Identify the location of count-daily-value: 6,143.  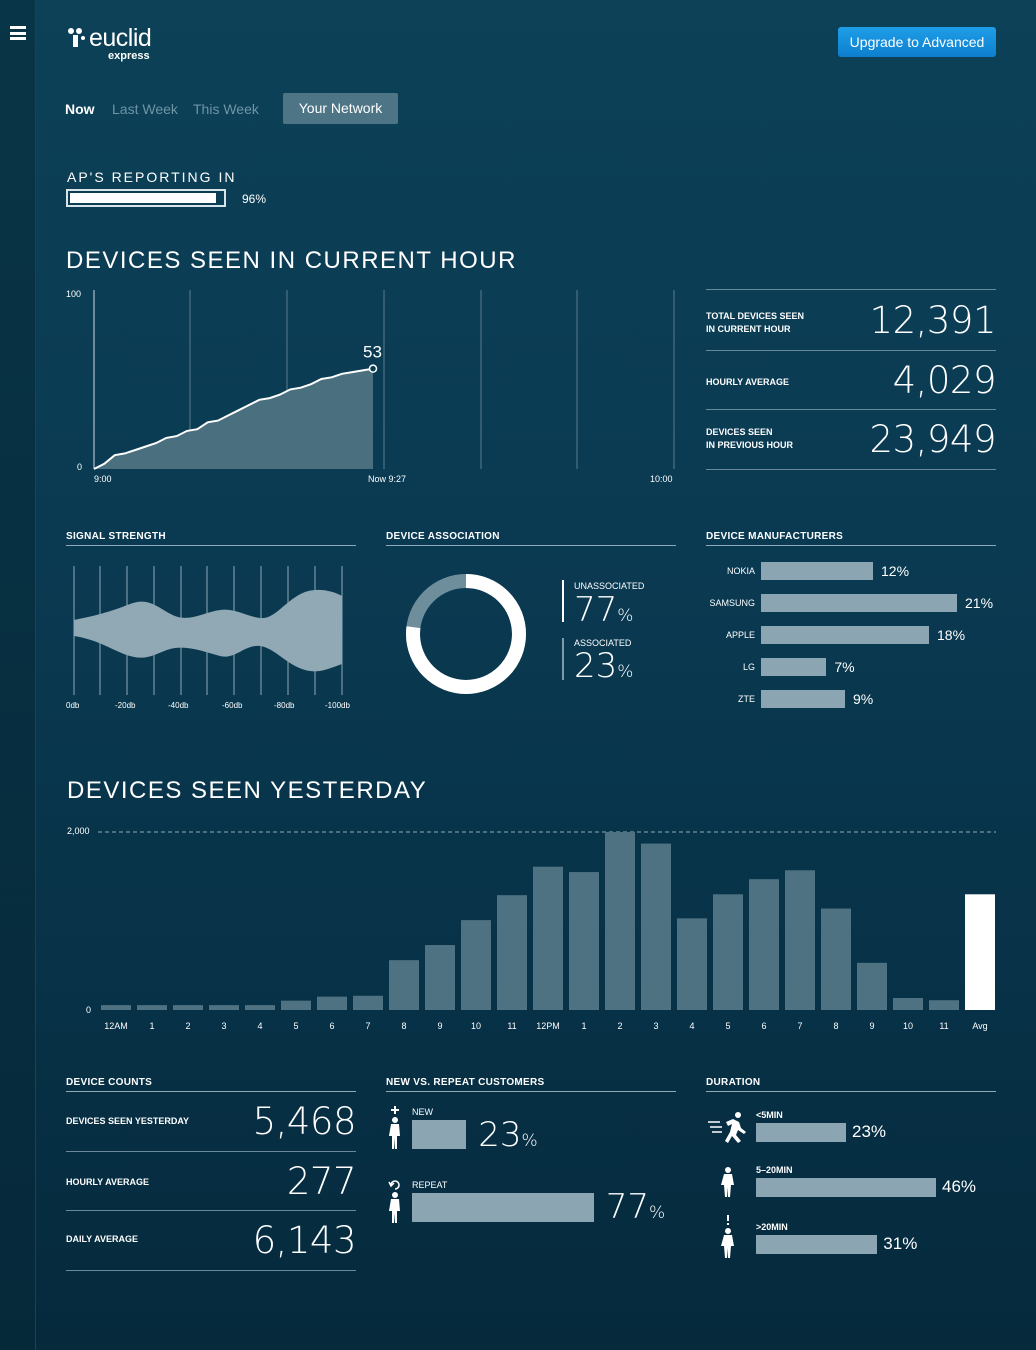
(304, 1240).